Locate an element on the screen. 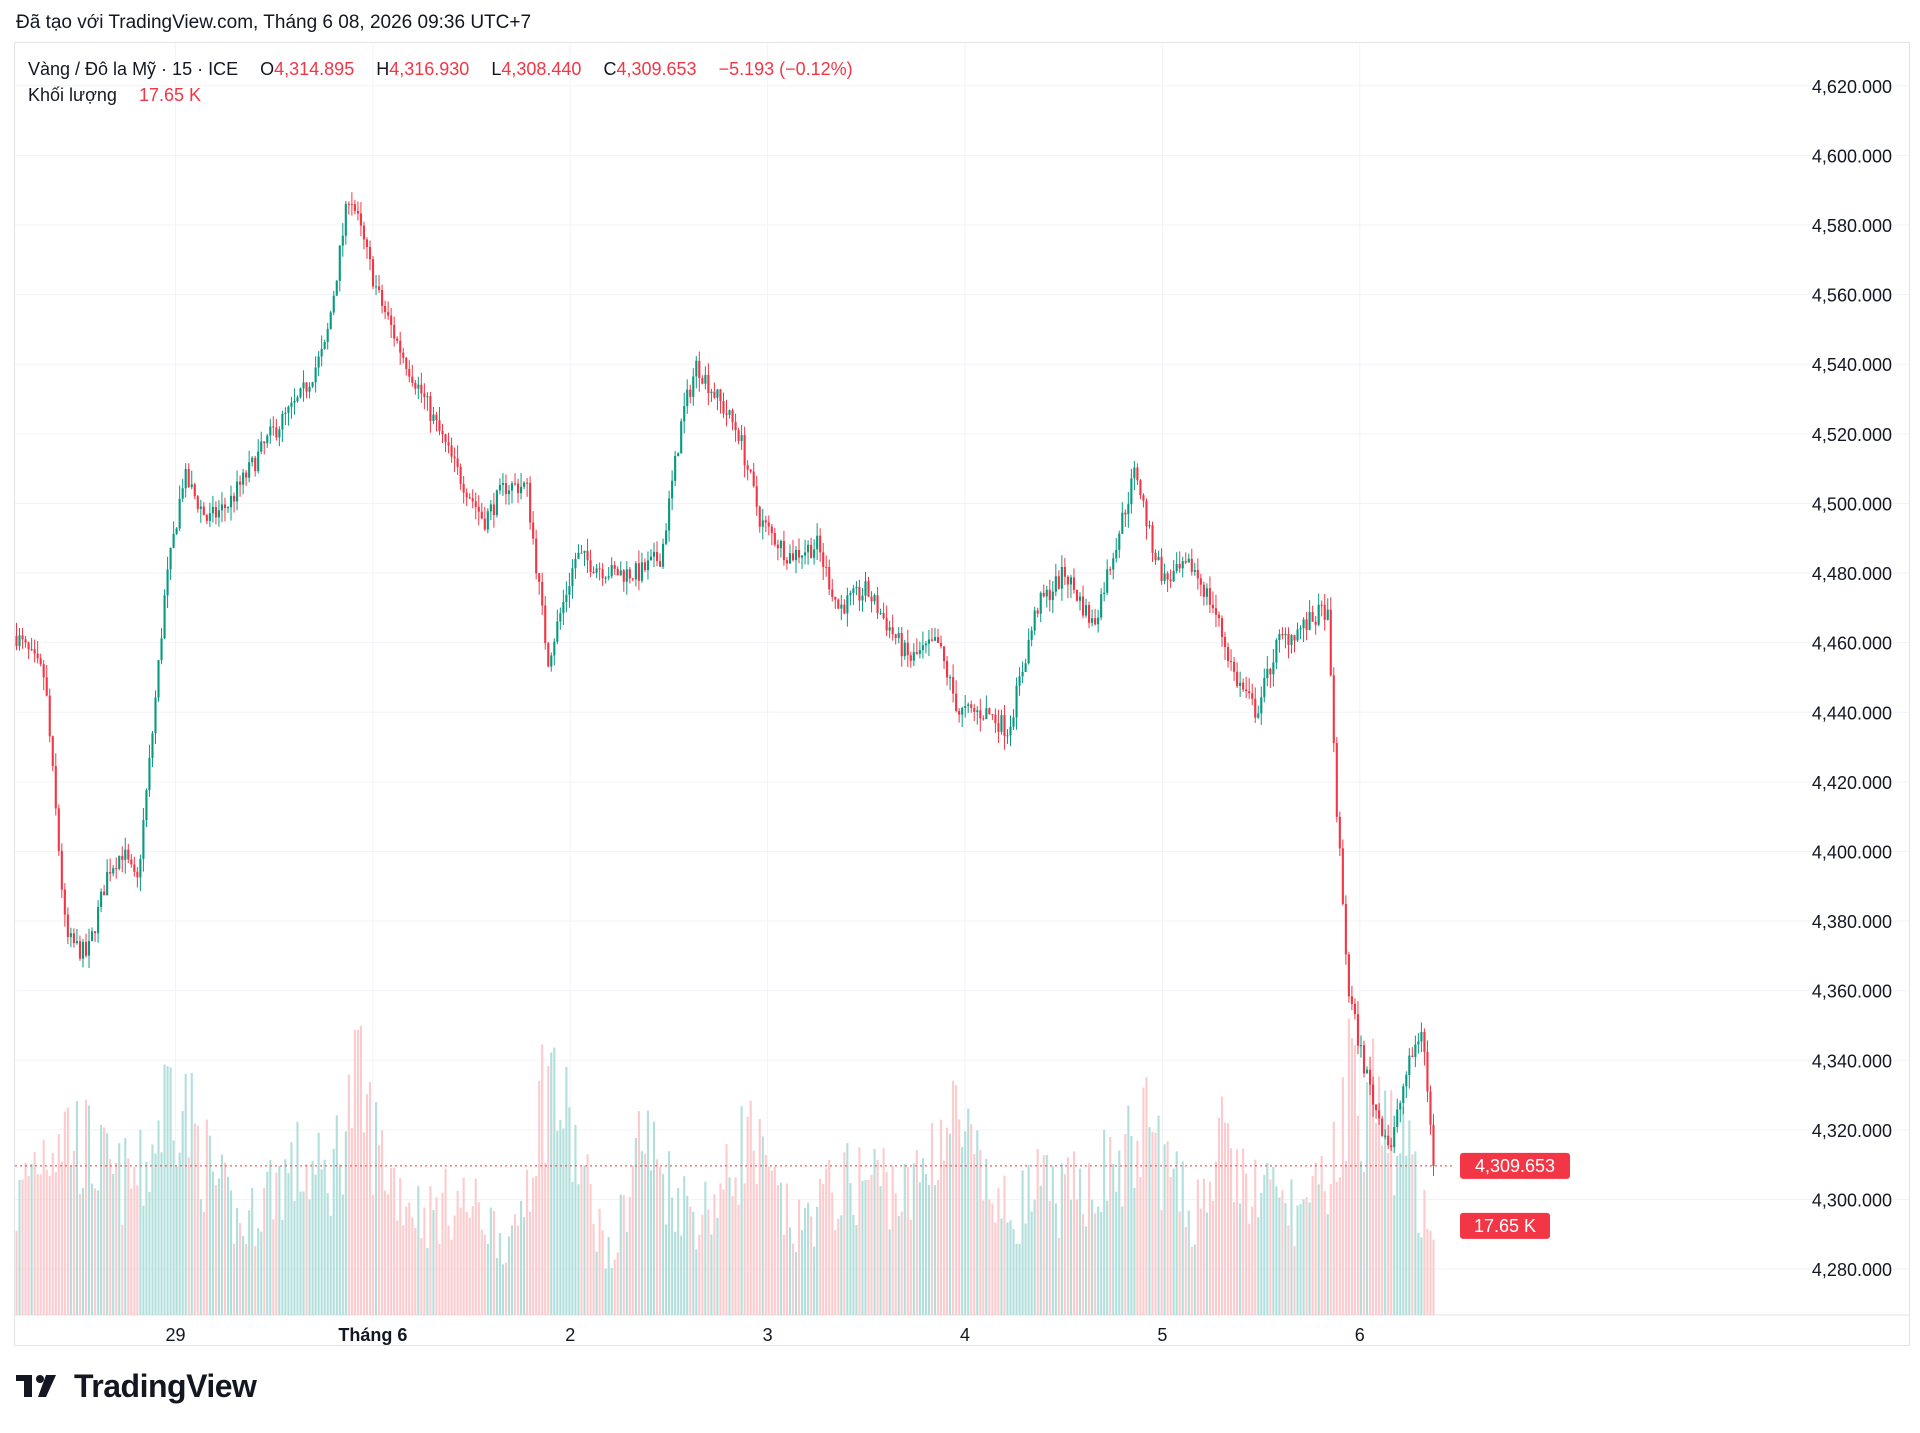 Image resolution: width=1920 pixels, height=1433 pixels. y-tick-label: 4,600.000 is located at coordinates (1852, 156).